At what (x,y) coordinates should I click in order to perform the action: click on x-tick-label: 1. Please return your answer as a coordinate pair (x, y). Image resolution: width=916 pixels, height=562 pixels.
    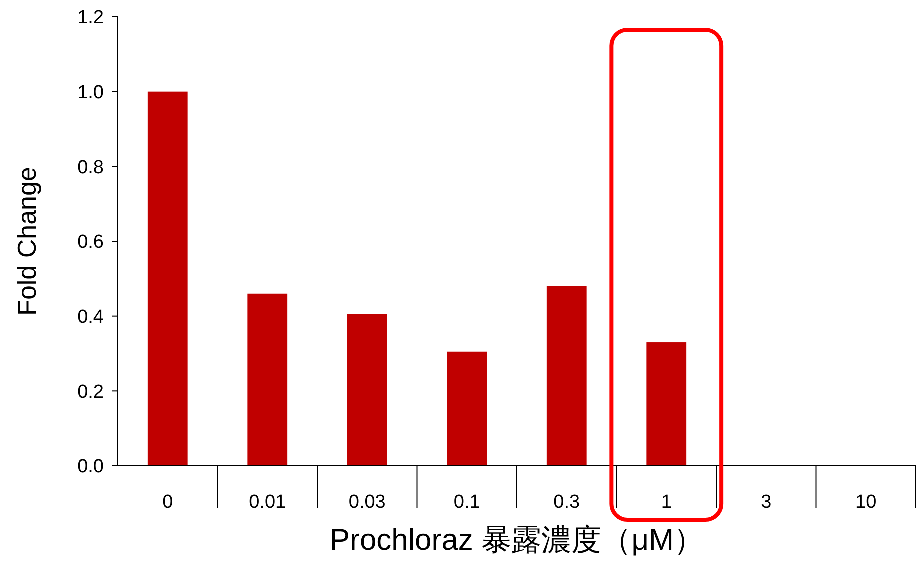
    Looking at the image, I should click on (666, 502).